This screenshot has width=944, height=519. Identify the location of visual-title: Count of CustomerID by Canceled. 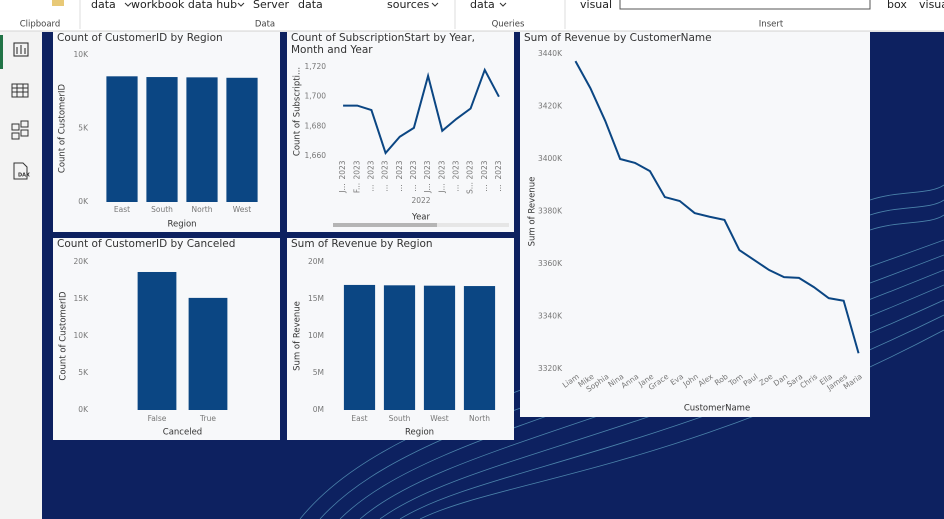
(146, 244).